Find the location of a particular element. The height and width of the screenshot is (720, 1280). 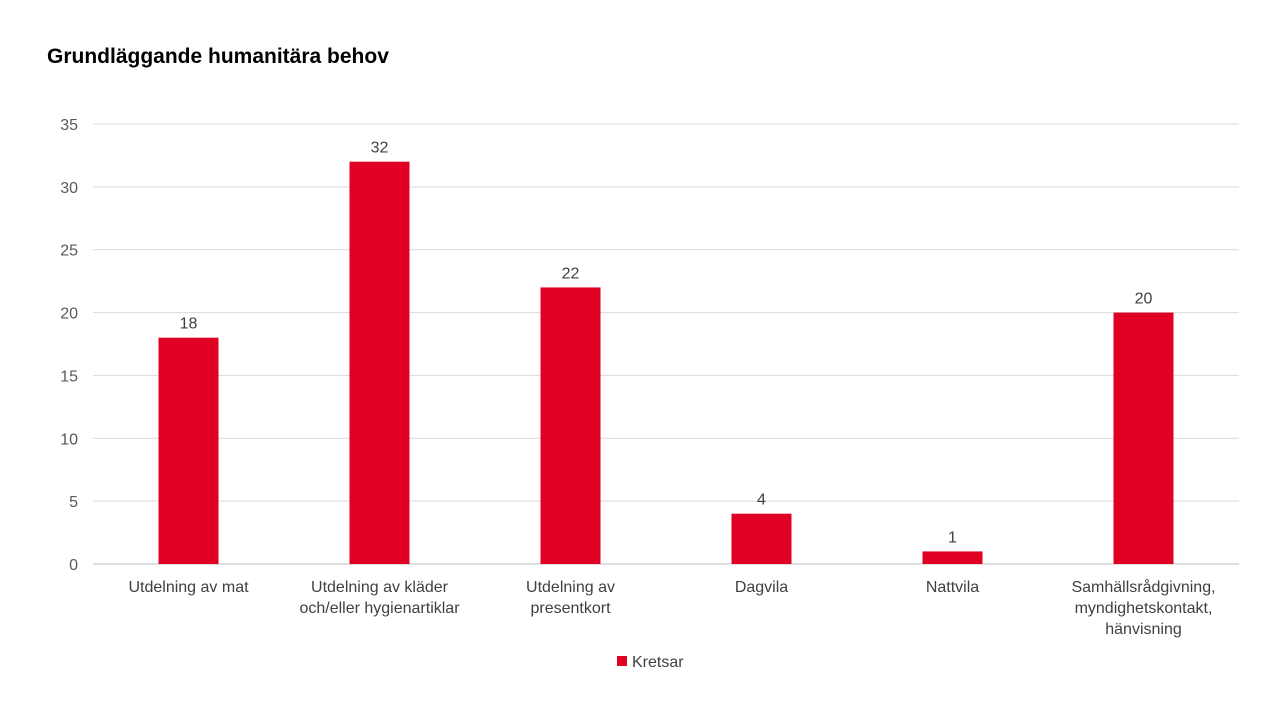

chart-title: Grundläggande humanitära behov is located at coordinates (218, 56).